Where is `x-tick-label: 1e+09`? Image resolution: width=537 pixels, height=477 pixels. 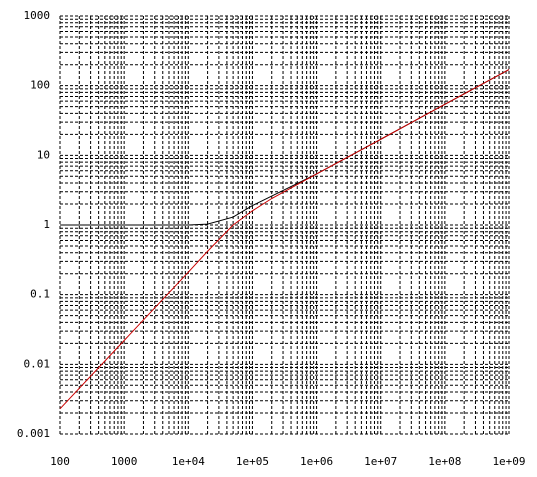 x-tick-label: 1e+09 is located at coordinates (508, 461).